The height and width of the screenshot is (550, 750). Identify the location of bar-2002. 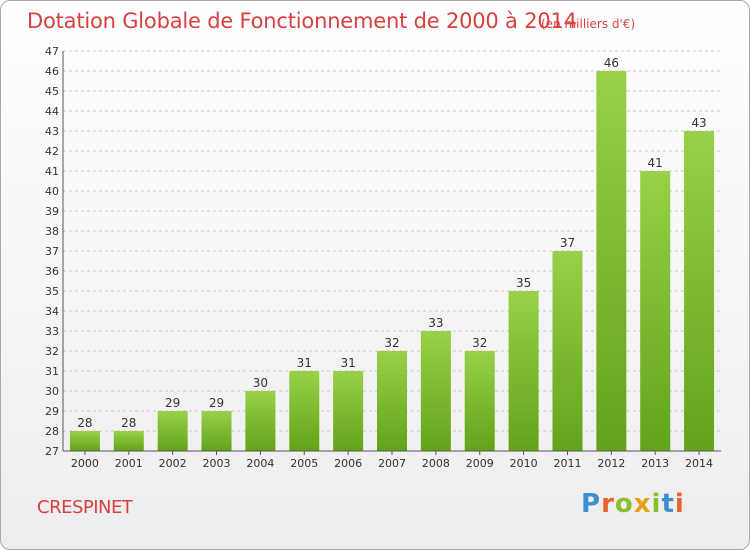
(172, 431).